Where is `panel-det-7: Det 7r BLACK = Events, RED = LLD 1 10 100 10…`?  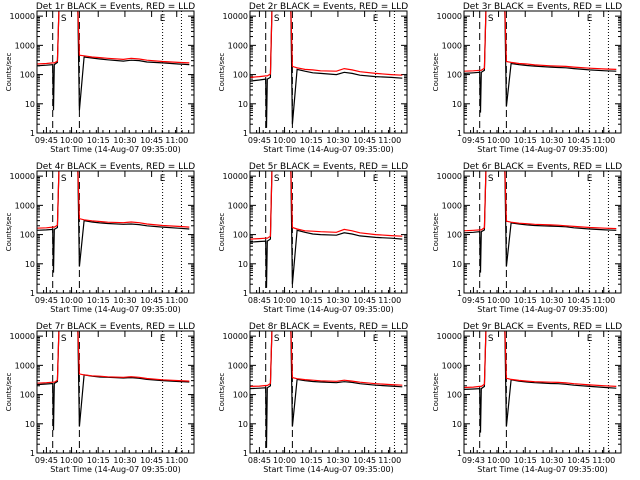 panel-det-7: Det 7r BLACK = Events, RED = LLD 1 10 100 10… is located at coordinates (100, 398).